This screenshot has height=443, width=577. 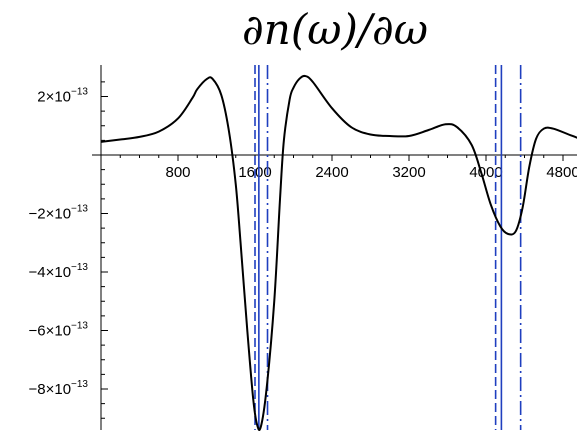 I want to click on y-tick-label: −4×10⁻¹³, so click(x=58, y=271).